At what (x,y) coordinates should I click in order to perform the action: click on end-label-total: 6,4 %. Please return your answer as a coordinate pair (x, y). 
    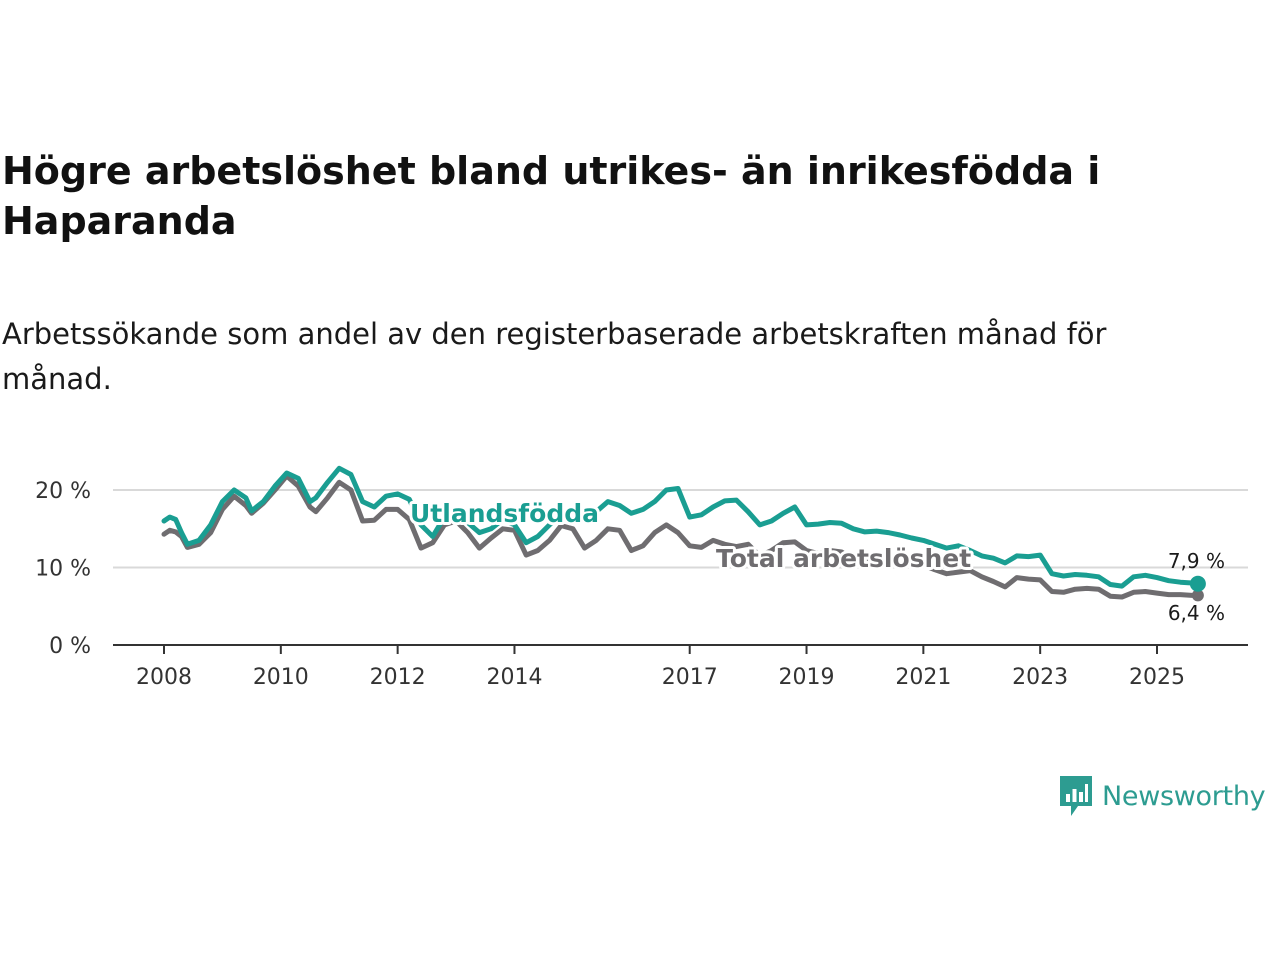
    Looking at the image, I should click on (1196, 613).